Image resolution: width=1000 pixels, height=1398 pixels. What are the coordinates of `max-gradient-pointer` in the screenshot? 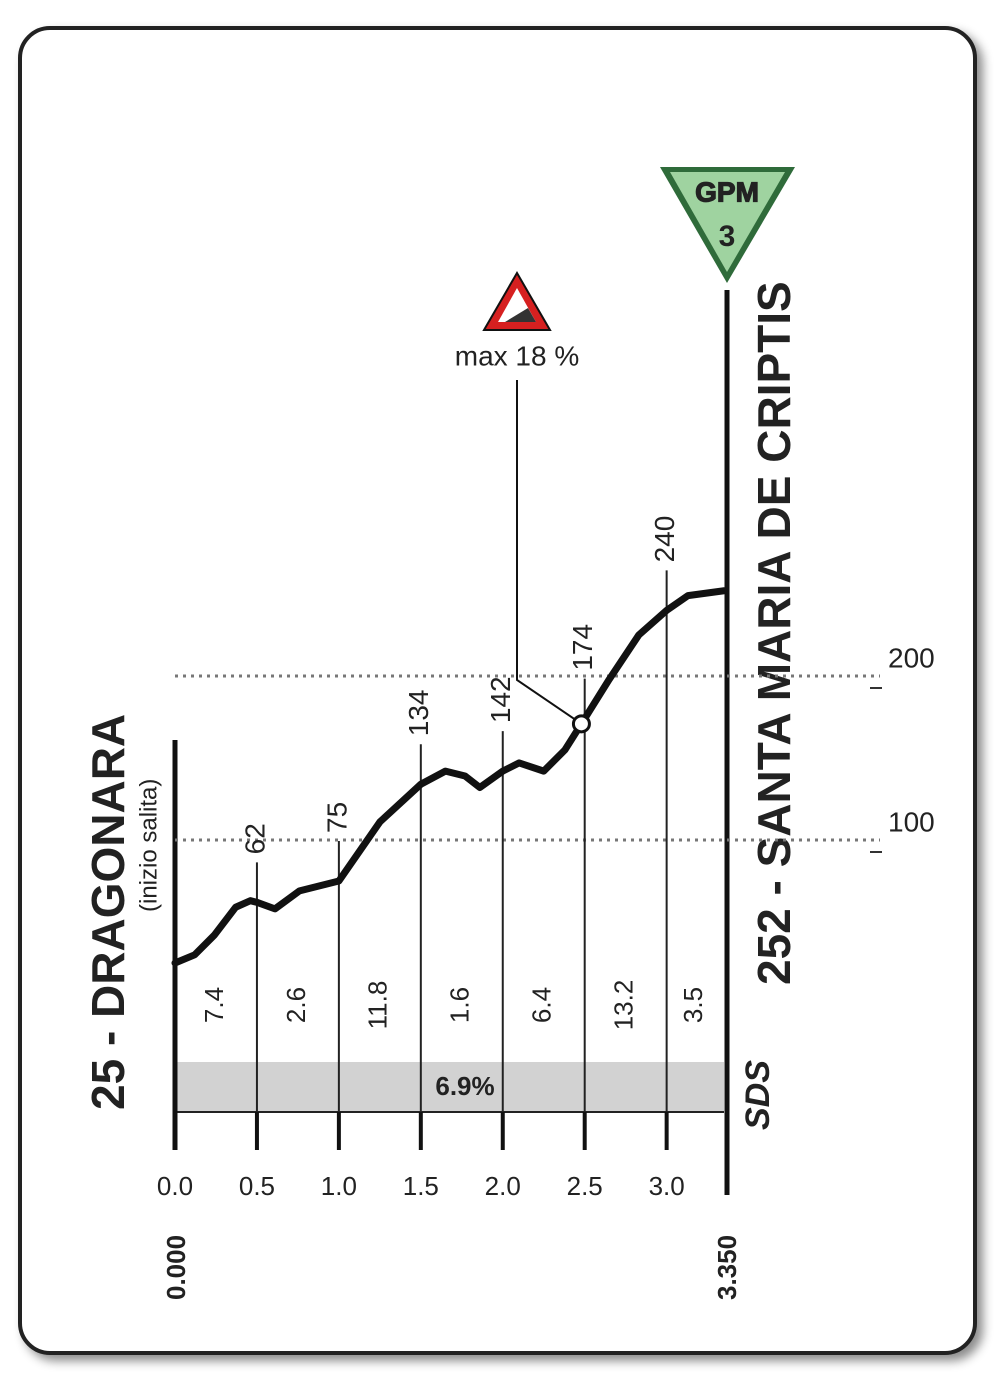 It's located at (549, 552).